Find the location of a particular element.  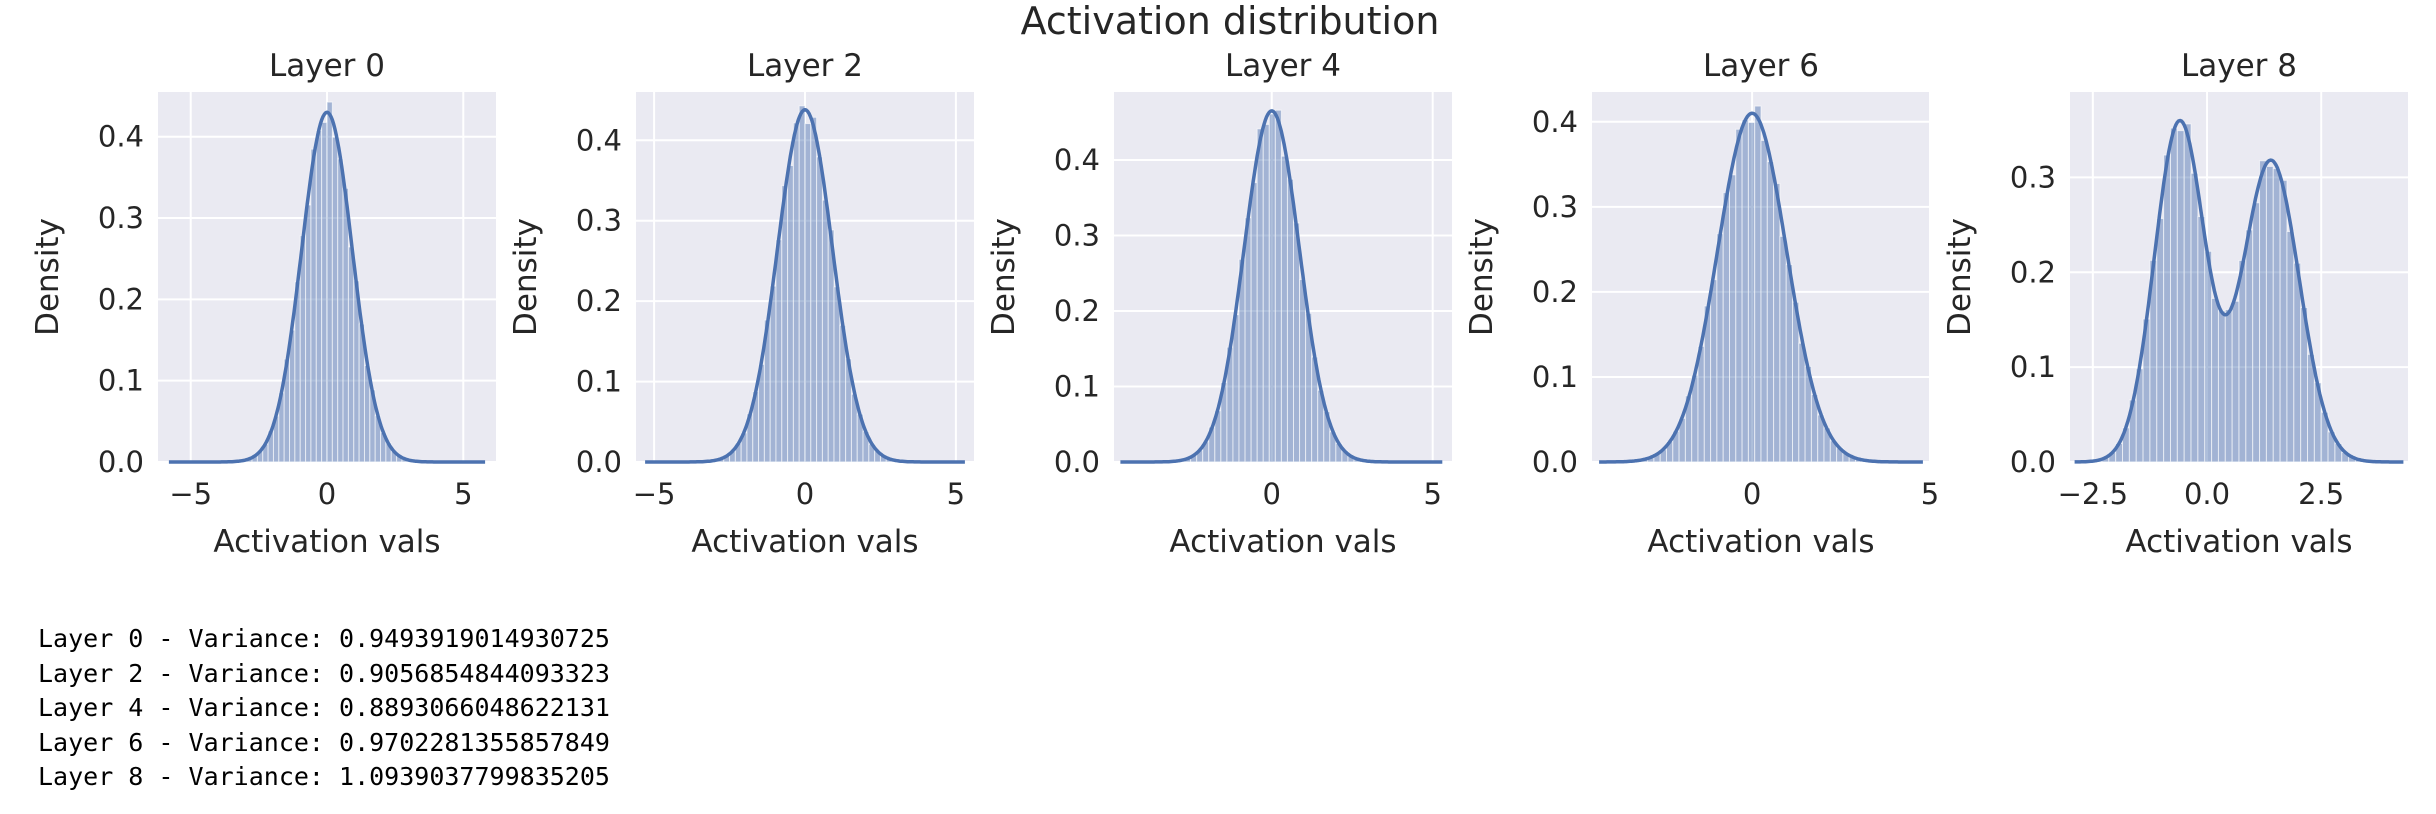

output-line: Layer 8 - Variance: 1.0939037799835205 is located at coordinates (324, 776).